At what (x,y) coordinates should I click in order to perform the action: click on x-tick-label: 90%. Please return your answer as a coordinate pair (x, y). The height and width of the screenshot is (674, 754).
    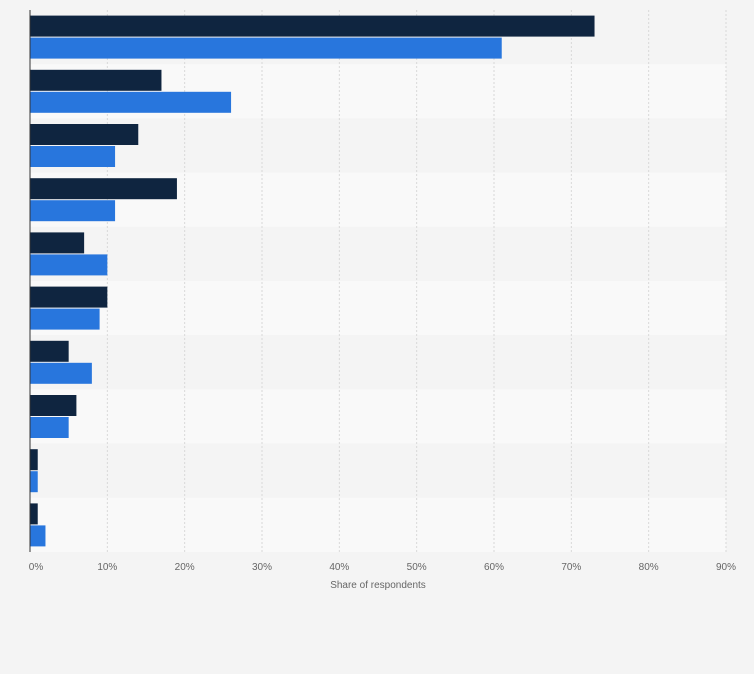
    Looking at the image, I should click on (726, 567).